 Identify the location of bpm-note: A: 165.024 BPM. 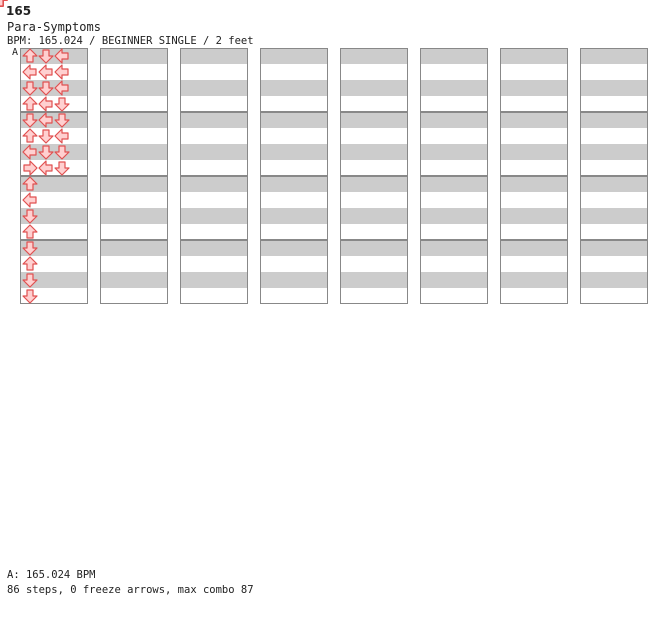
(51, 575).